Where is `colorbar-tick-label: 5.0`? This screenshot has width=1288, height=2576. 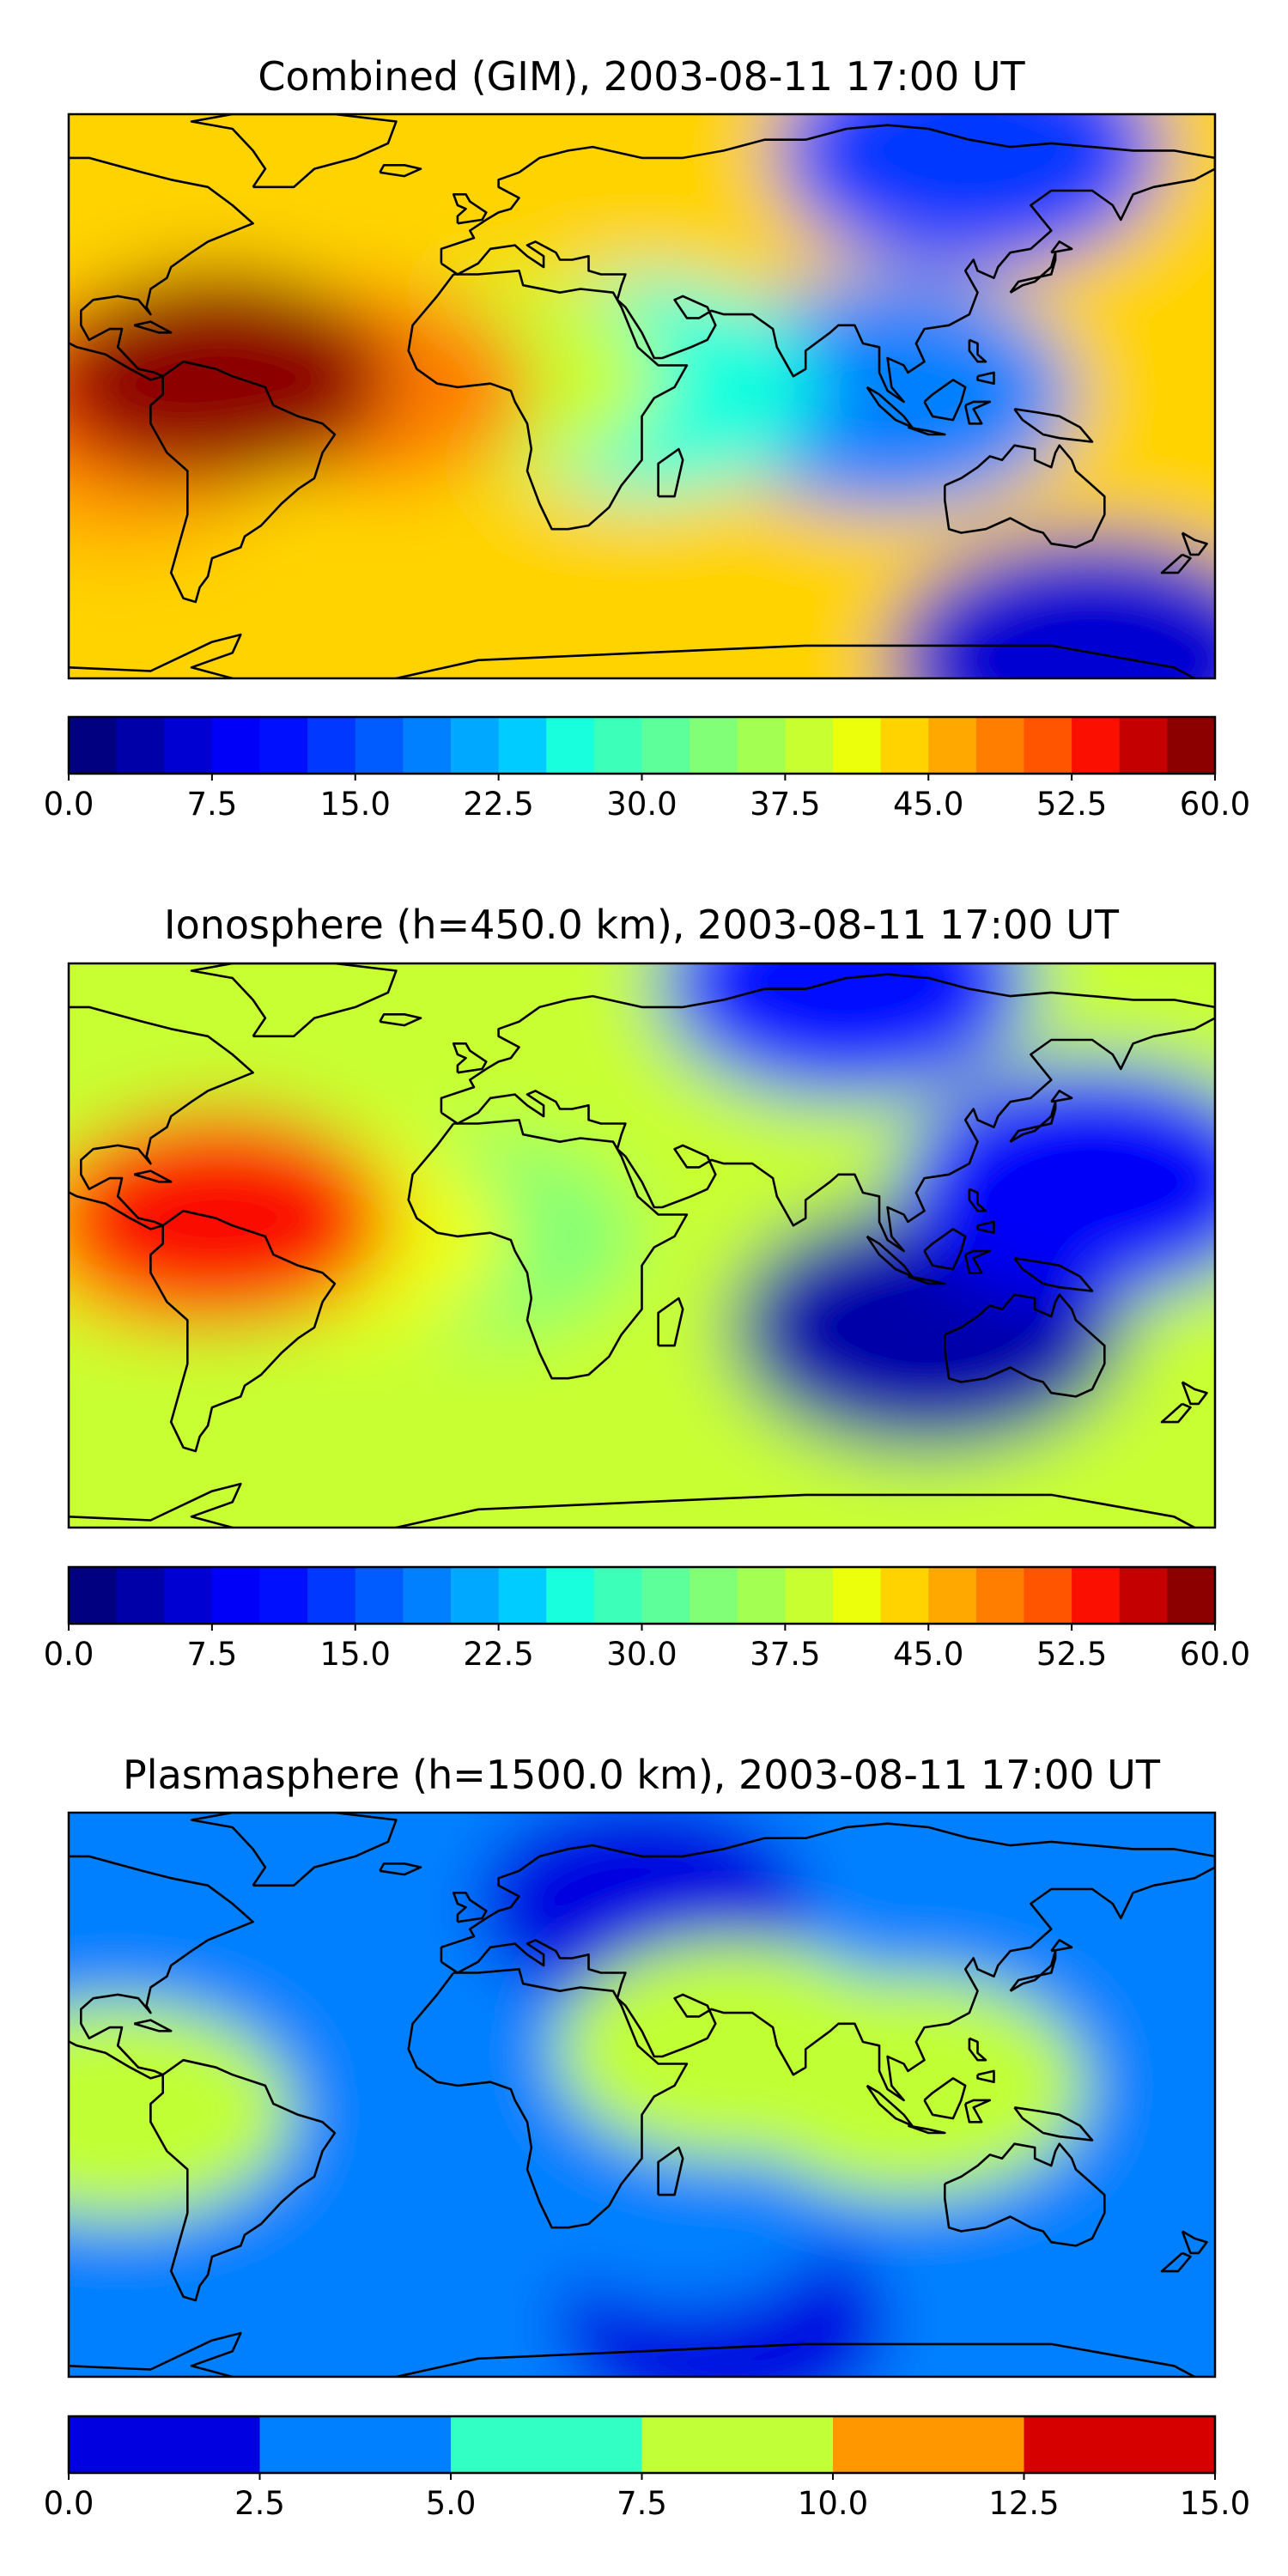
colorbar-tick-label: 5.0 is located at coordinates (452, 2503).